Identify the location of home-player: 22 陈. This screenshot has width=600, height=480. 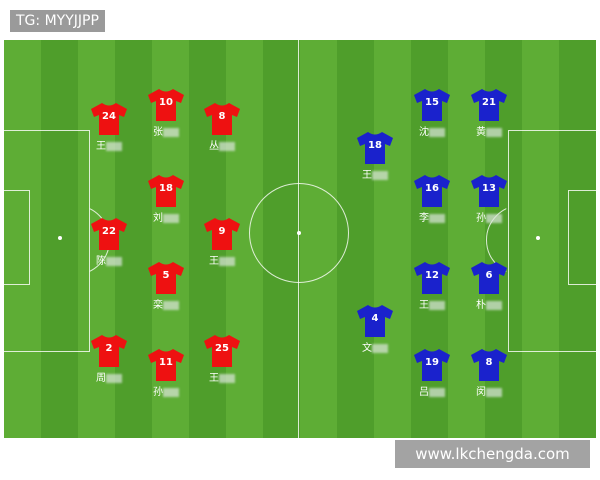
(109, 242).